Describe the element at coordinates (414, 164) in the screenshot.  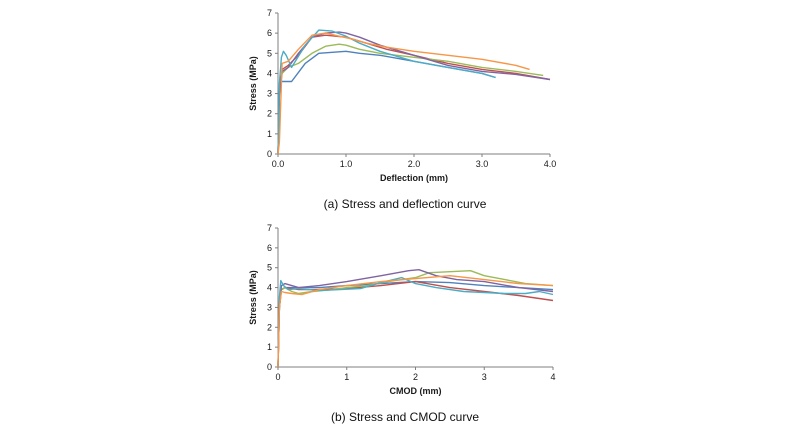
I see `x-tick-label: 2.0` at that location.